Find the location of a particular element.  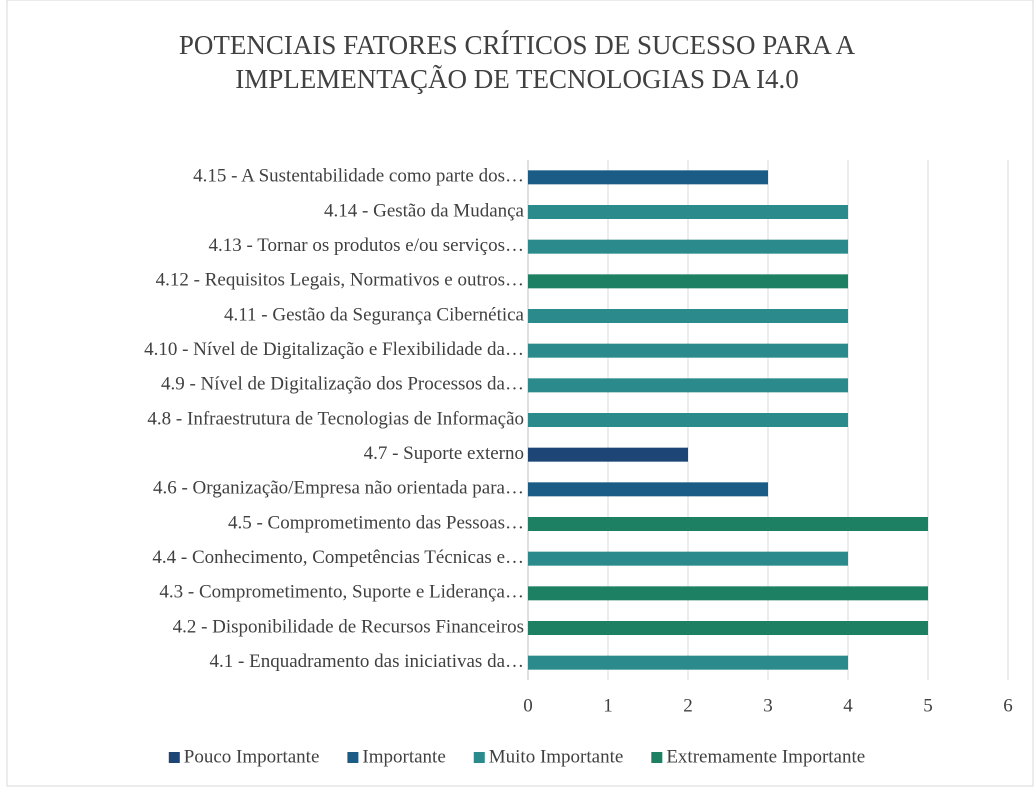

x-tick-label: 0 is located at coordinates (528, 705).